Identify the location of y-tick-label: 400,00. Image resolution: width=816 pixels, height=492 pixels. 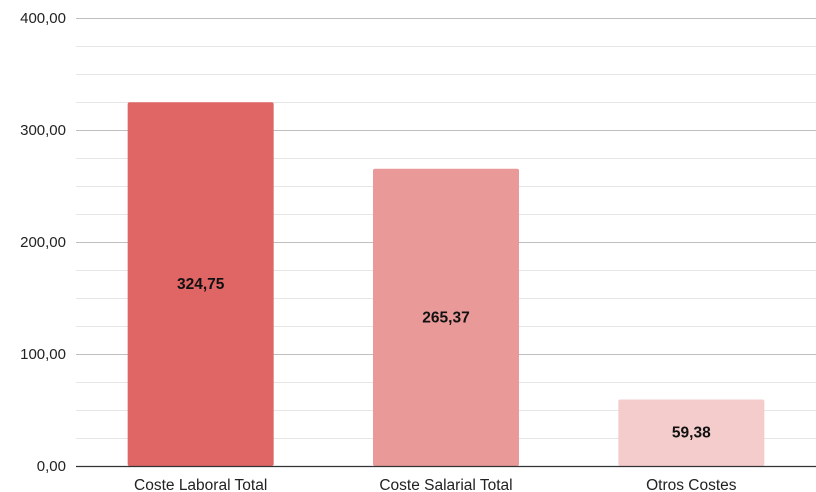
(43, 18).